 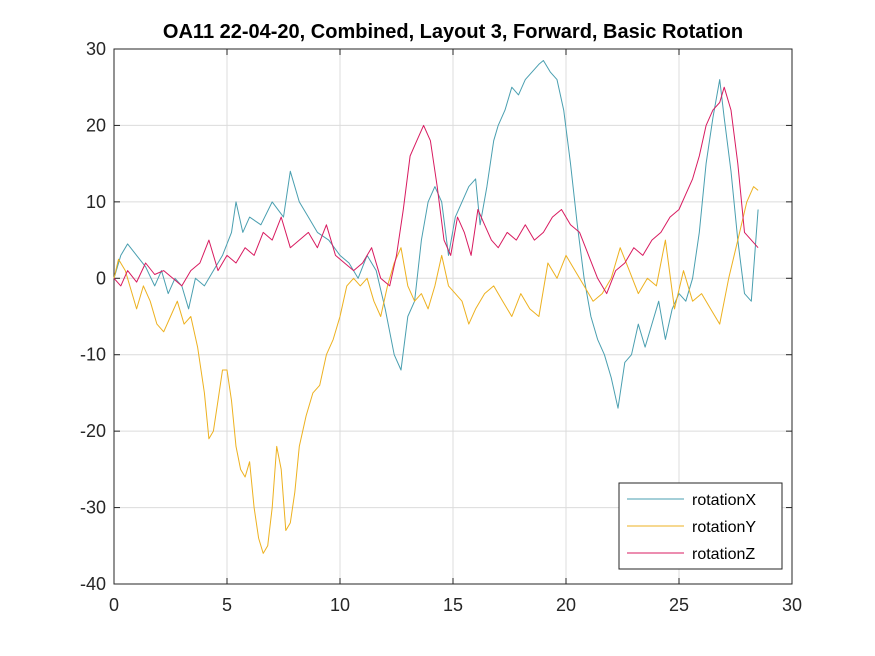 What do you see at coordinates (96, 49) in the screenshot?
I see `y-tick-label: 30` at bounding box center [96, 49].